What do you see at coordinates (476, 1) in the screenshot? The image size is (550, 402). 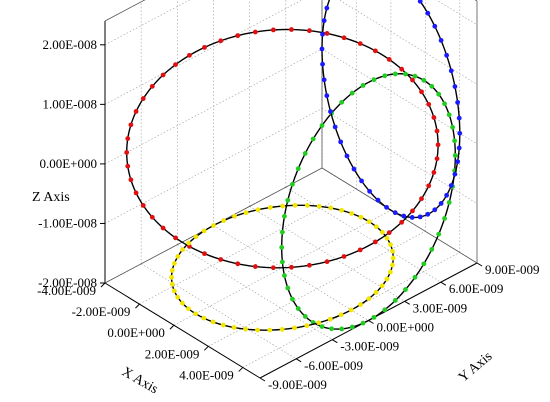 I see `box-edge` at bounding box center [476, 1].